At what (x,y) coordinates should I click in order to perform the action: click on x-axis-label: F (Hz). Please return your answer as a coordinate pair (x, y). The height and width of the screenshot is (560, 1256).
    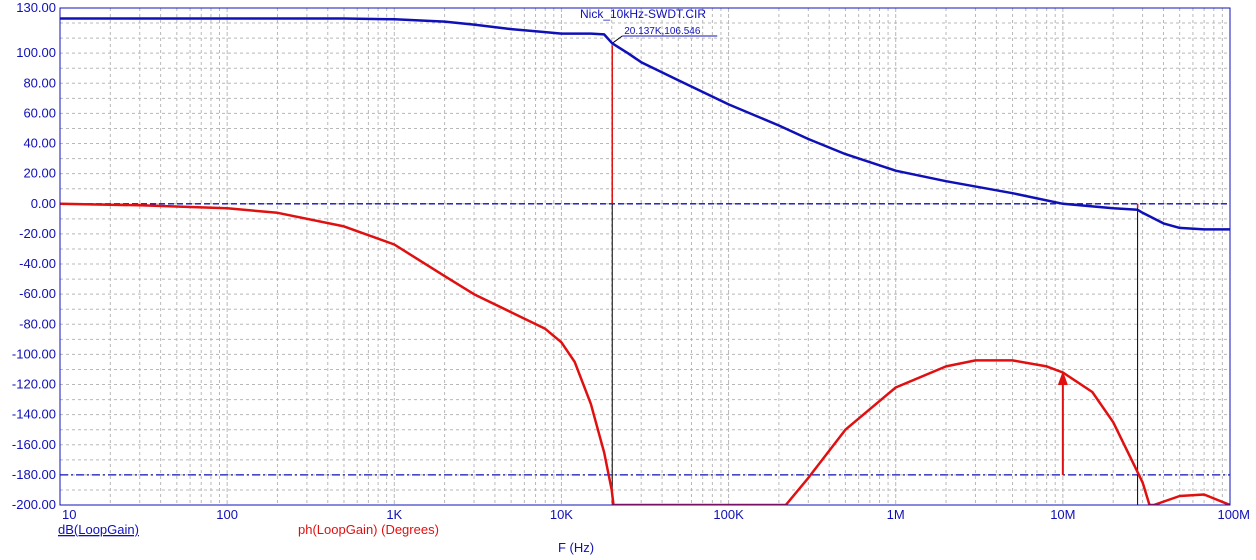
    Looking at the image, I should click on (576, 547).